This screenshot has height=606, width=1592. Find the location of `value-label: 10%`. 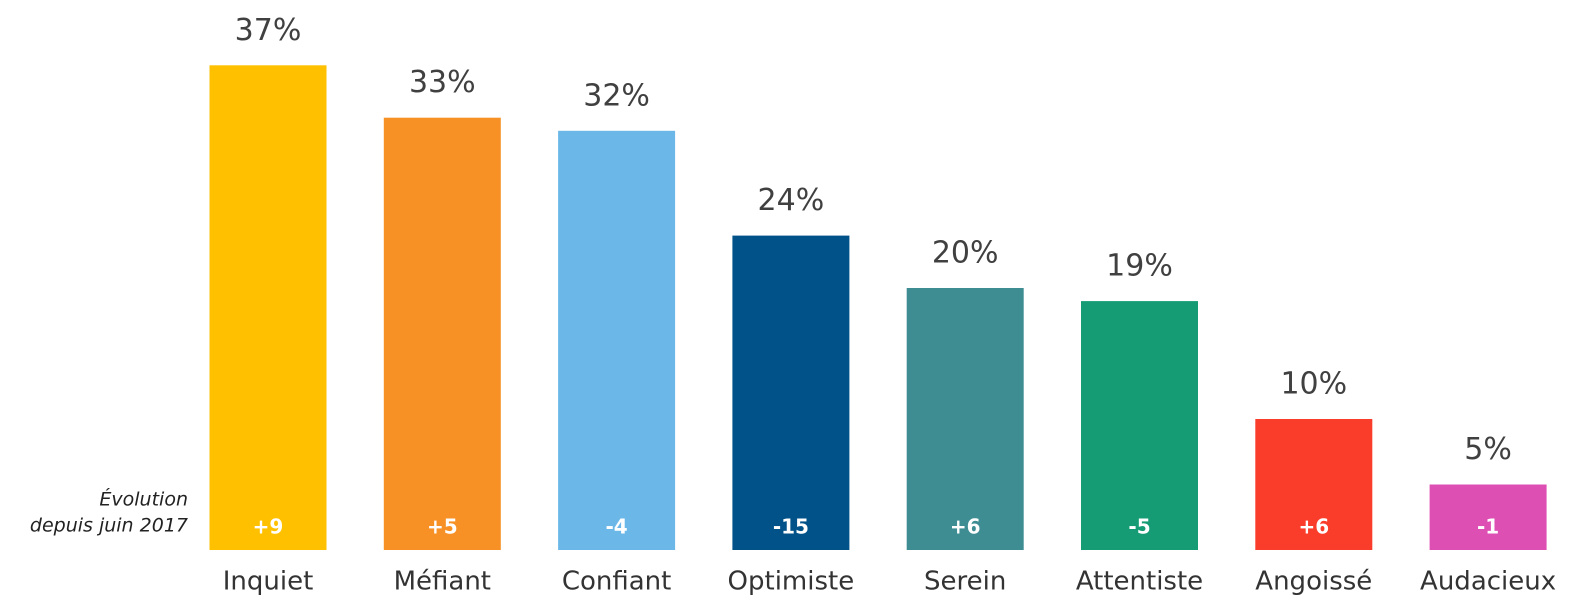

value-label: 10% is located at coordinates (1313, 384).